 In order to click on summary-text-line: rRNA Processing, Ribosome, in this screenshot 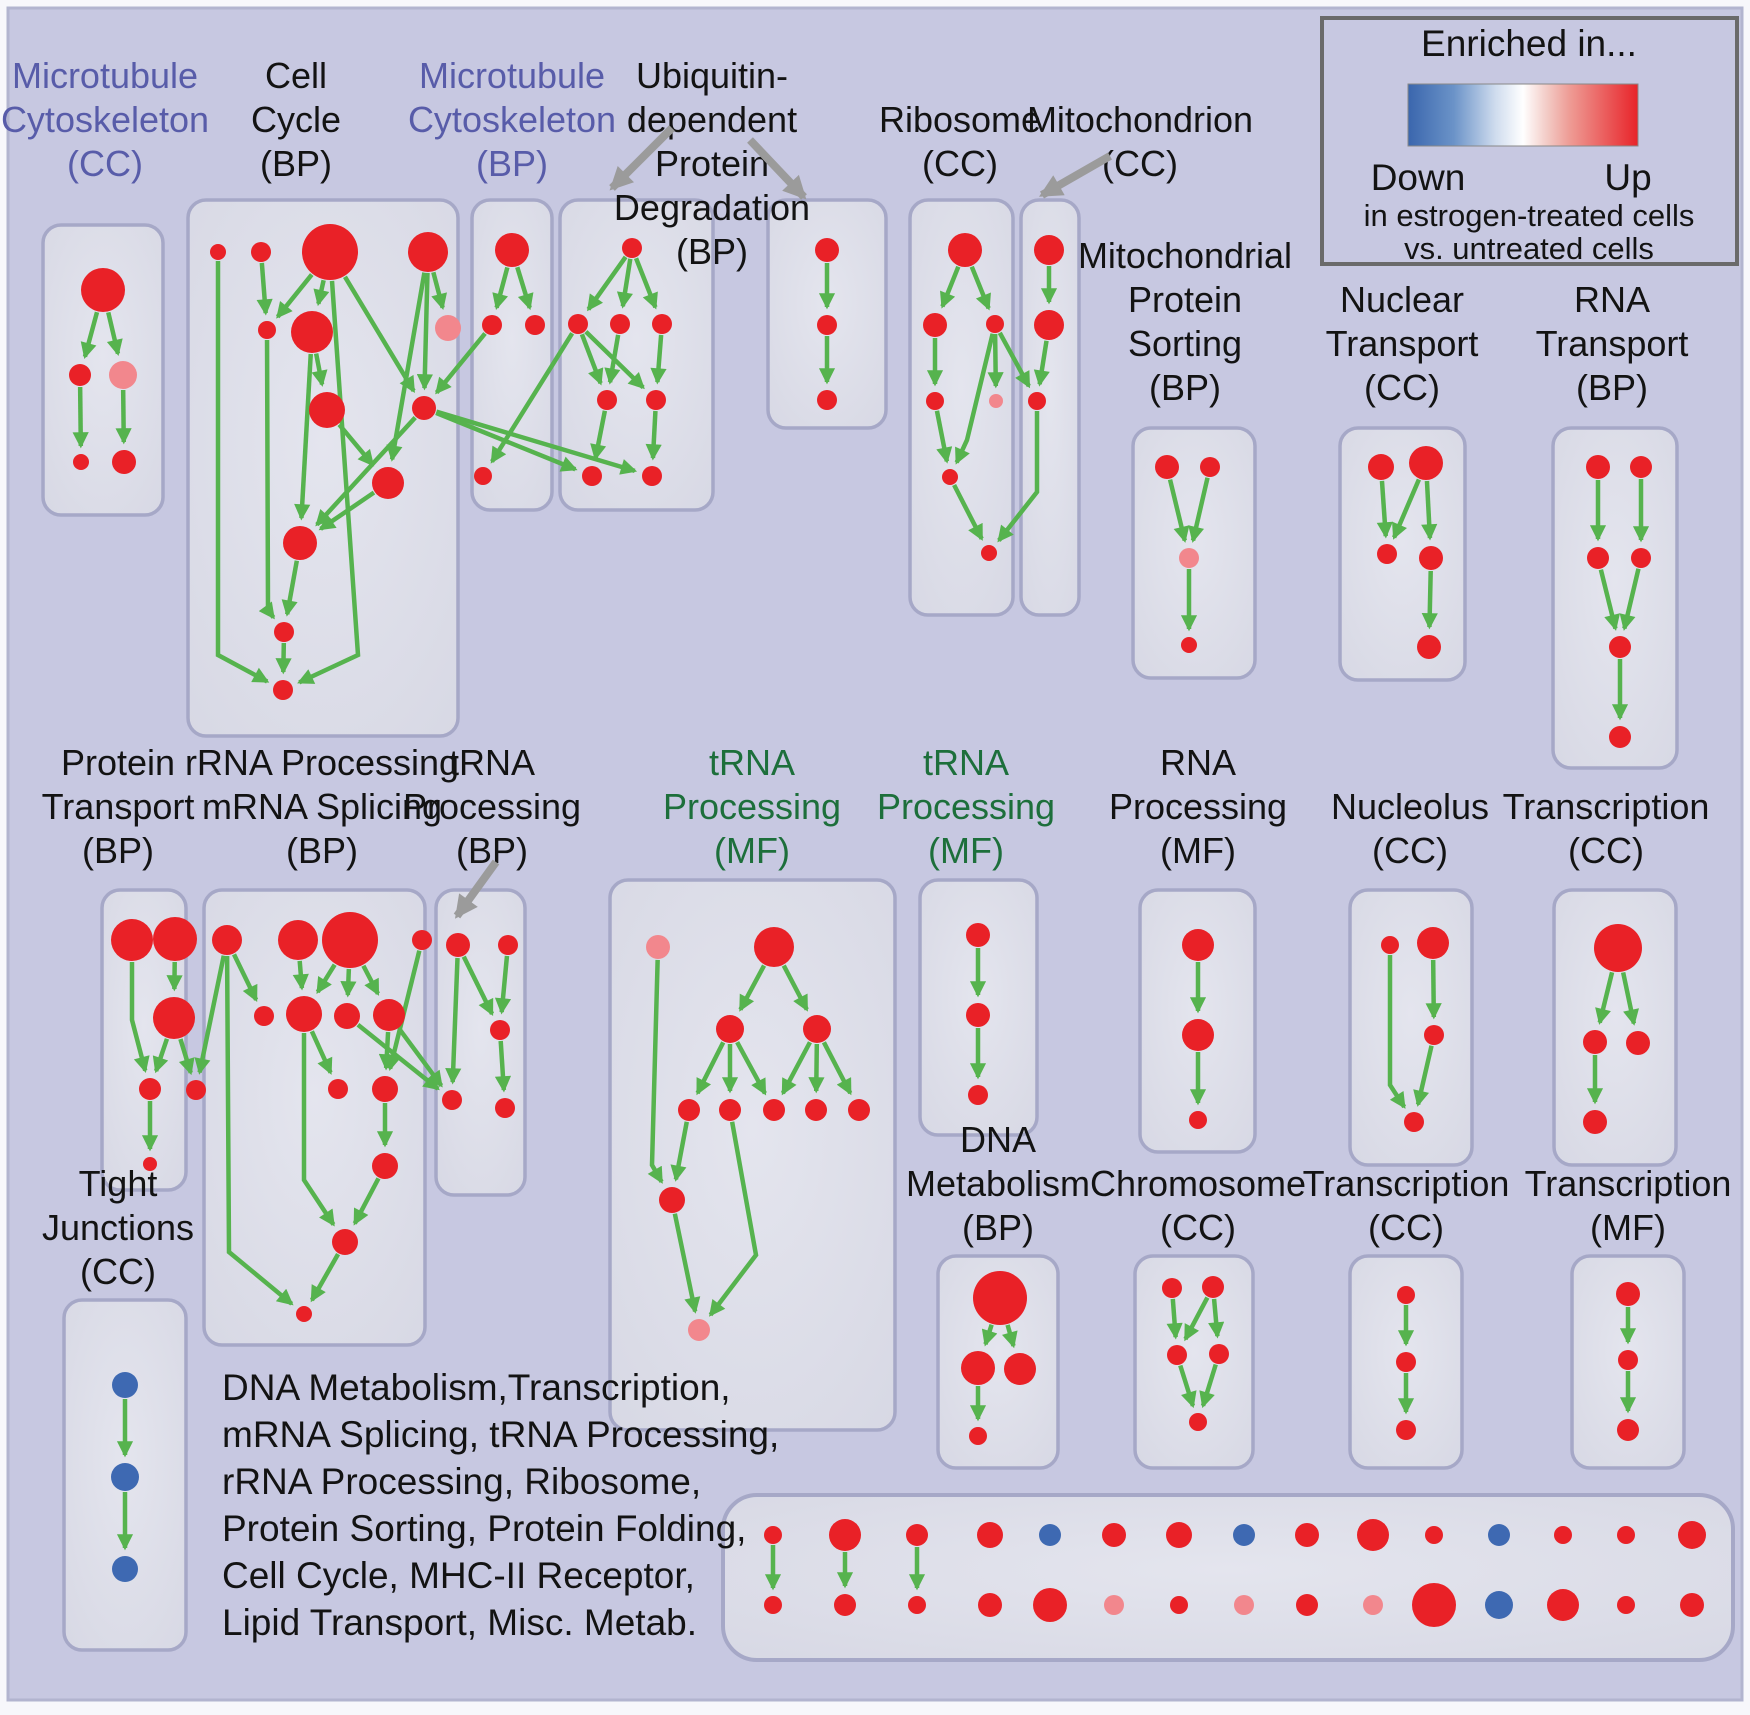, I will do `click(461, 1481)`.